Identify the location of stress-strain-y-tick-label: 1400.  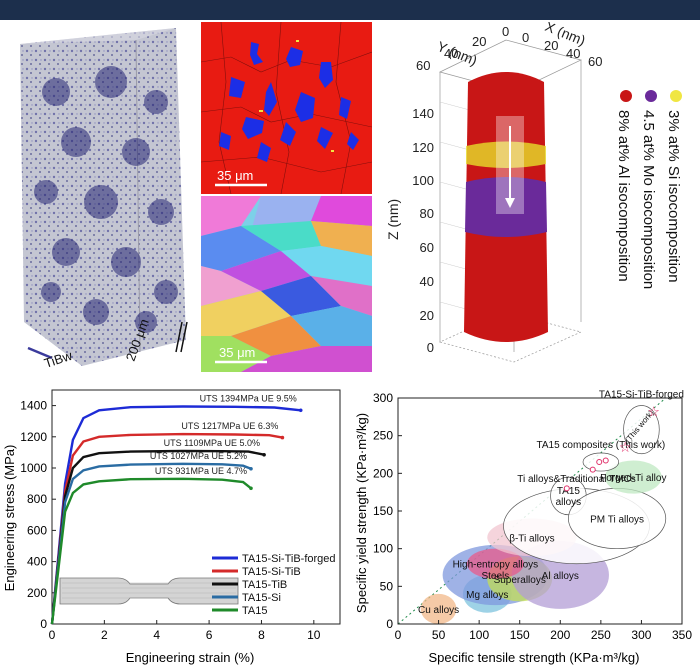
(33, 406).